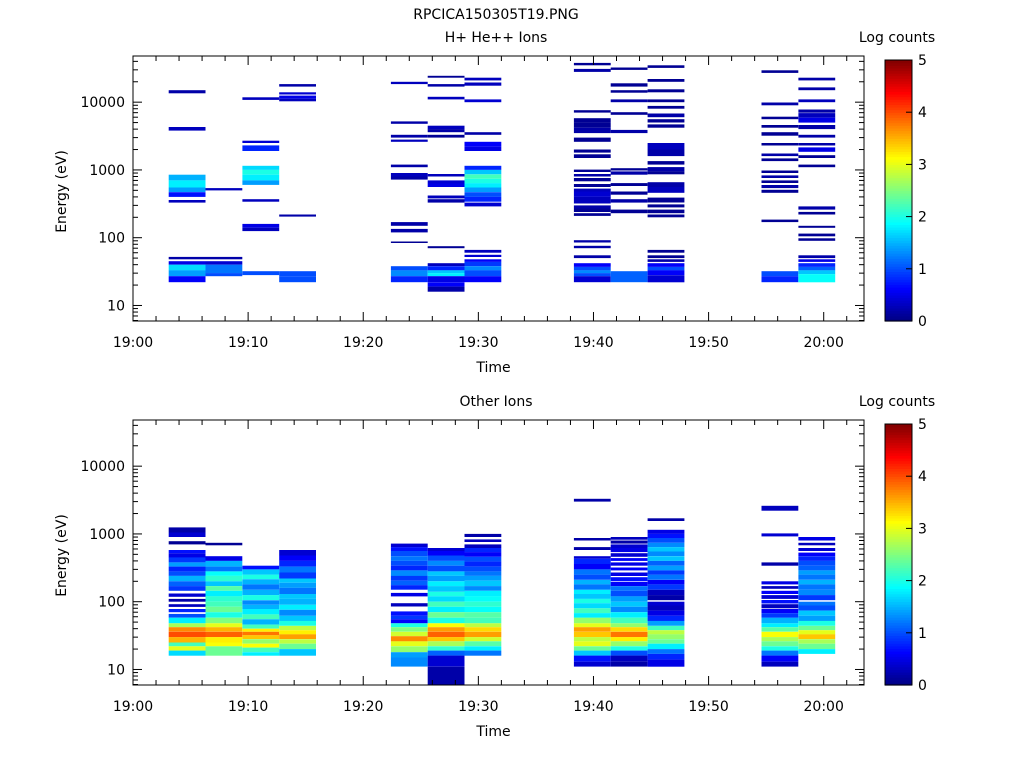 This screenshot has width=1024, height=768. Describe the element at coordinates (107, 171) in the screenshot. I see `y-tick-label: 1000` at that location.